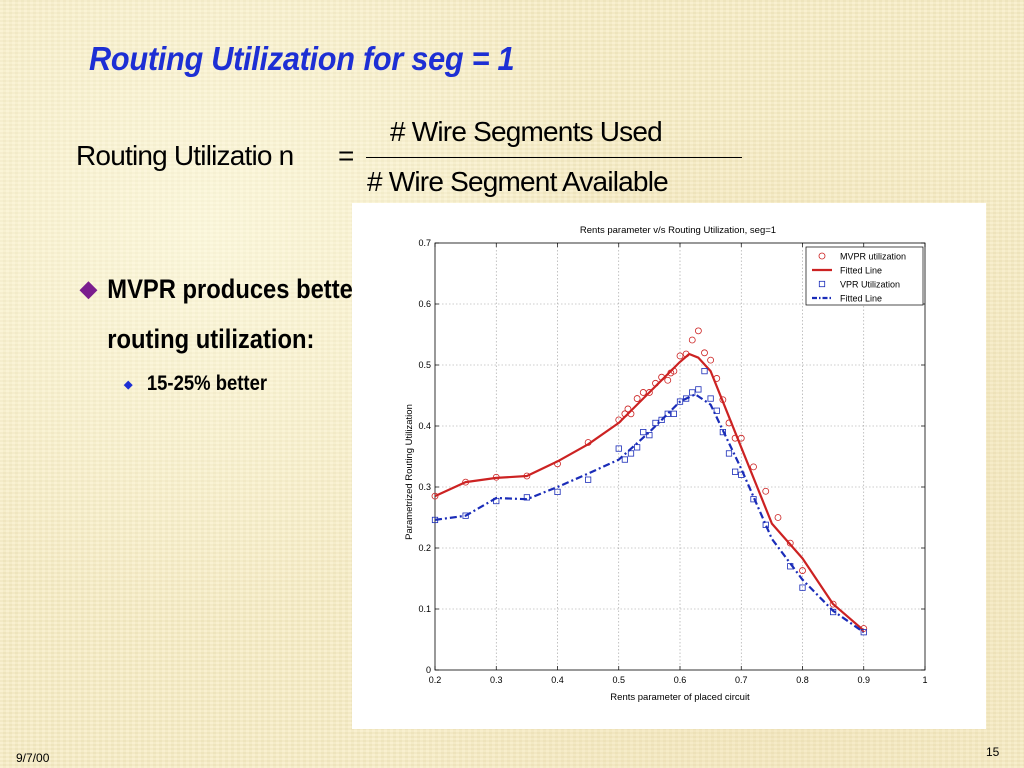  I want to click on footer-date: 9/7/00, so click(33, 758).